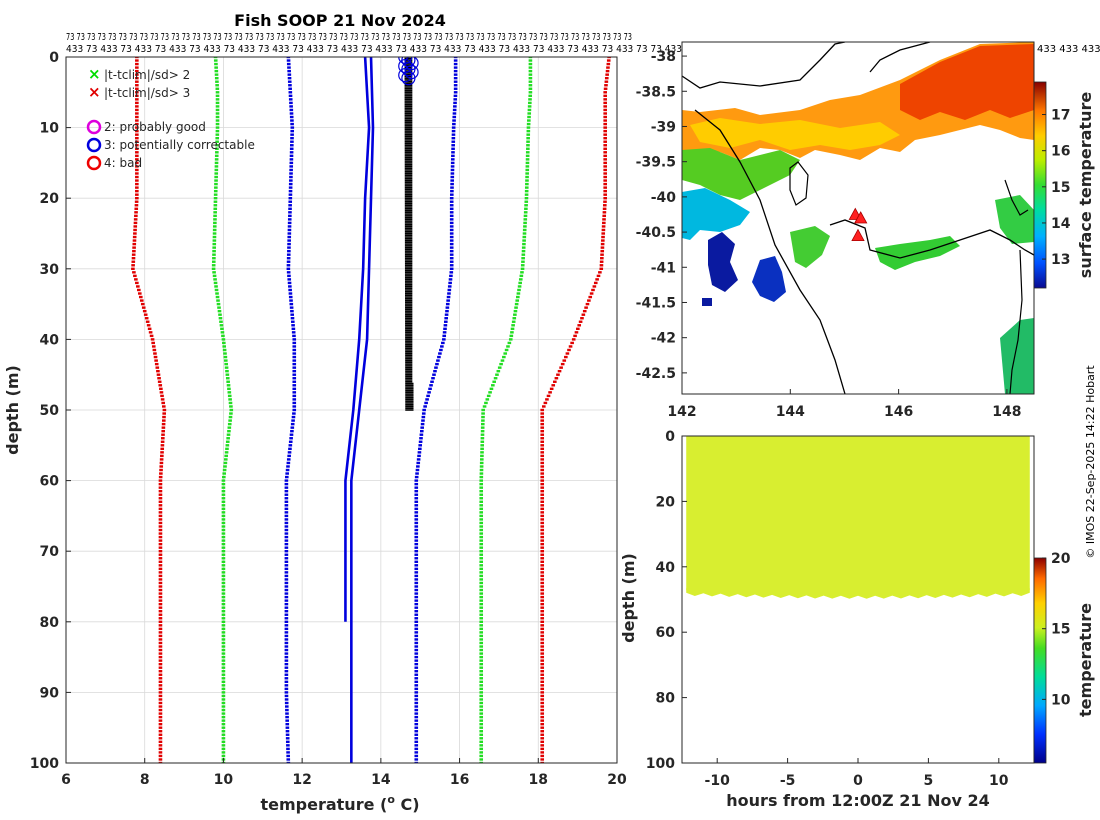  I want to click on td-colorbar, so click(1040, 660).